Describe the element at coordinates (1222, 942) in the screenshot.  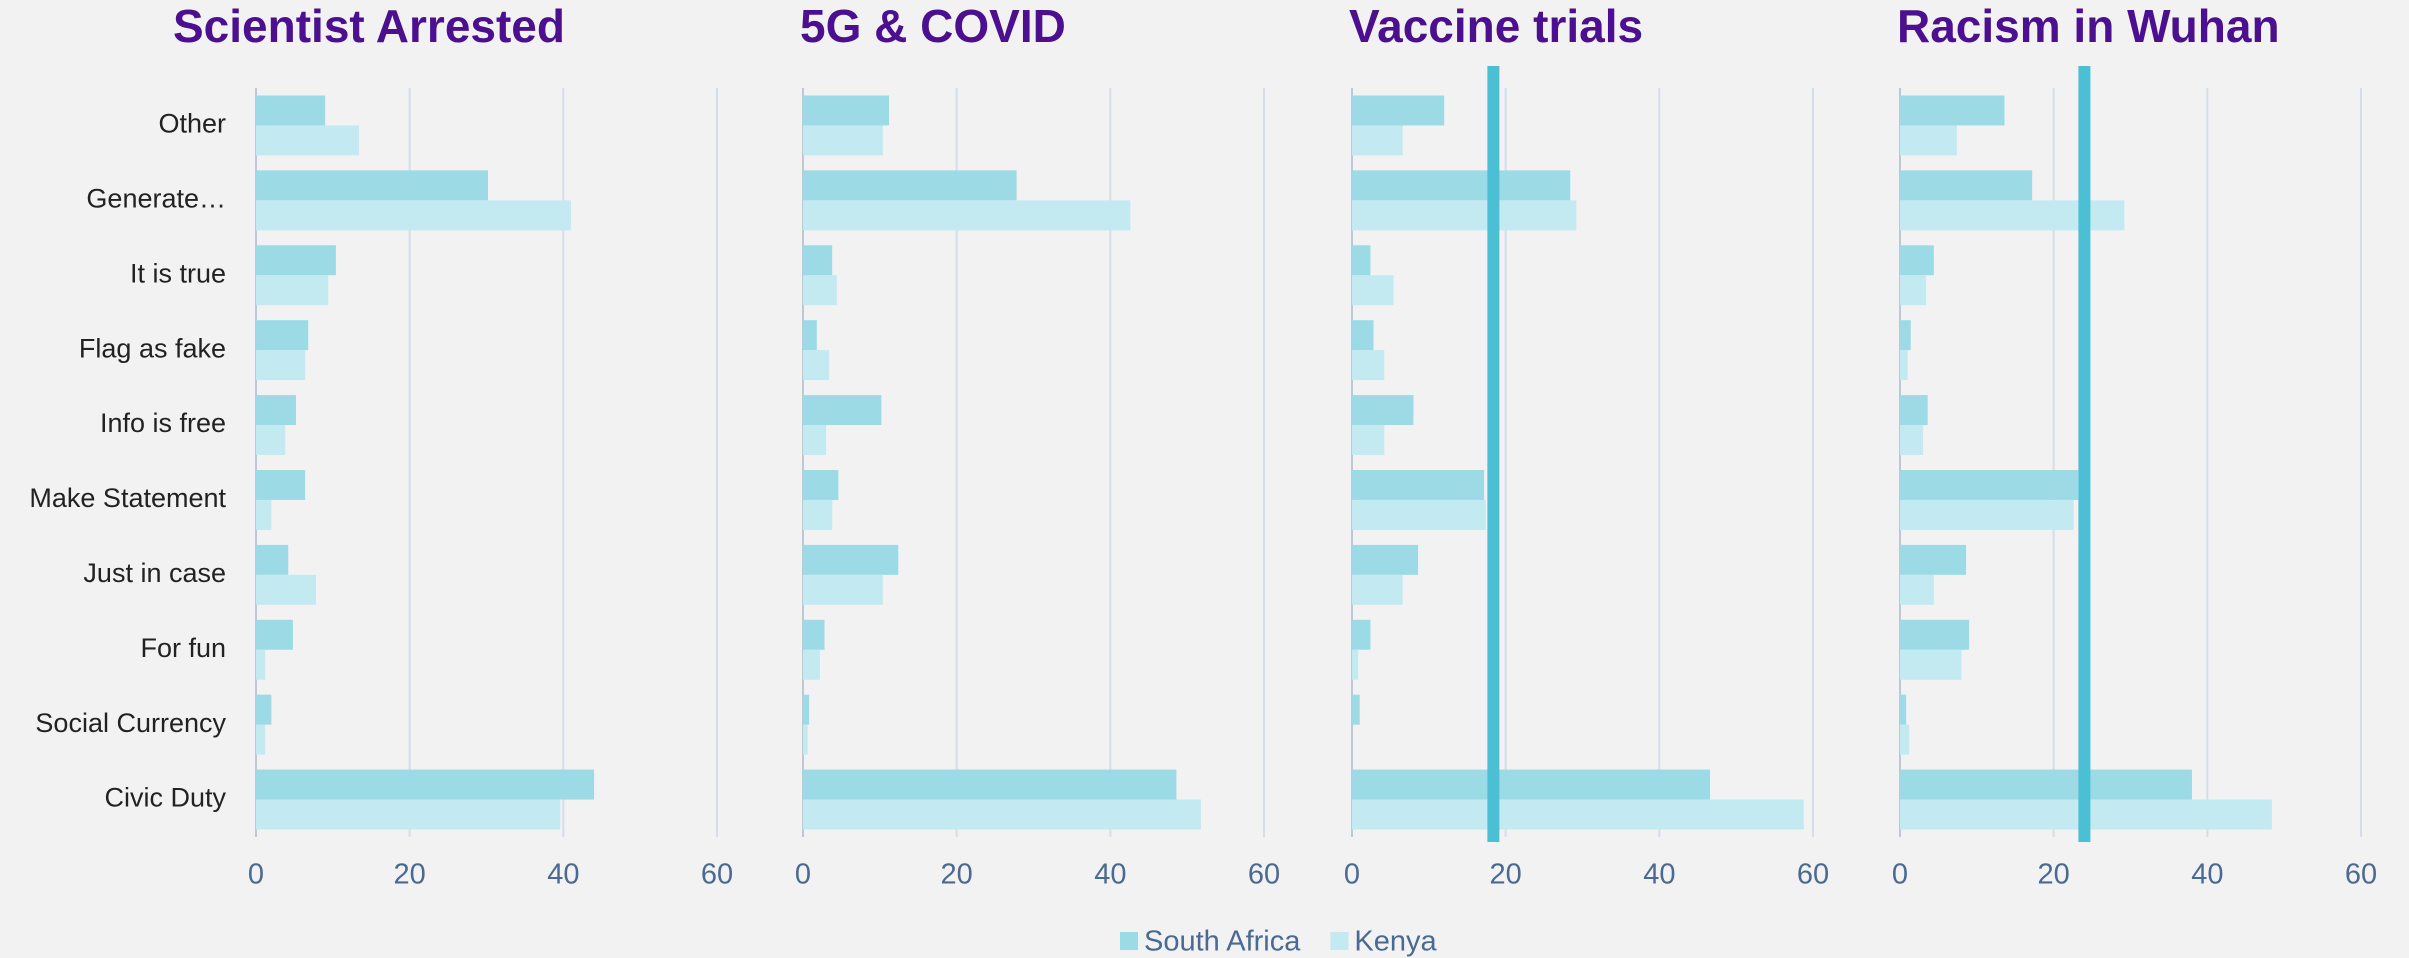
I see `legend-label: South Africa` at that location.